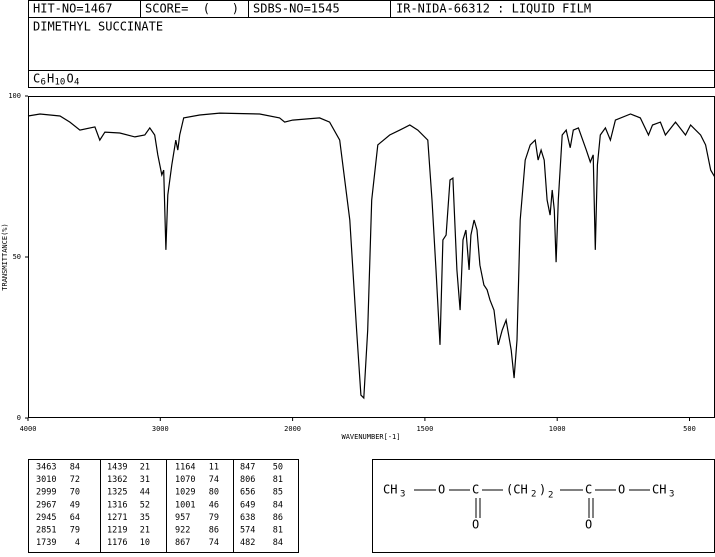 This screenshot has height=557, width=715. Describe the element at coordinates (160, 429) in the screenshot. I see `x-tick-label: 3000` at that location.